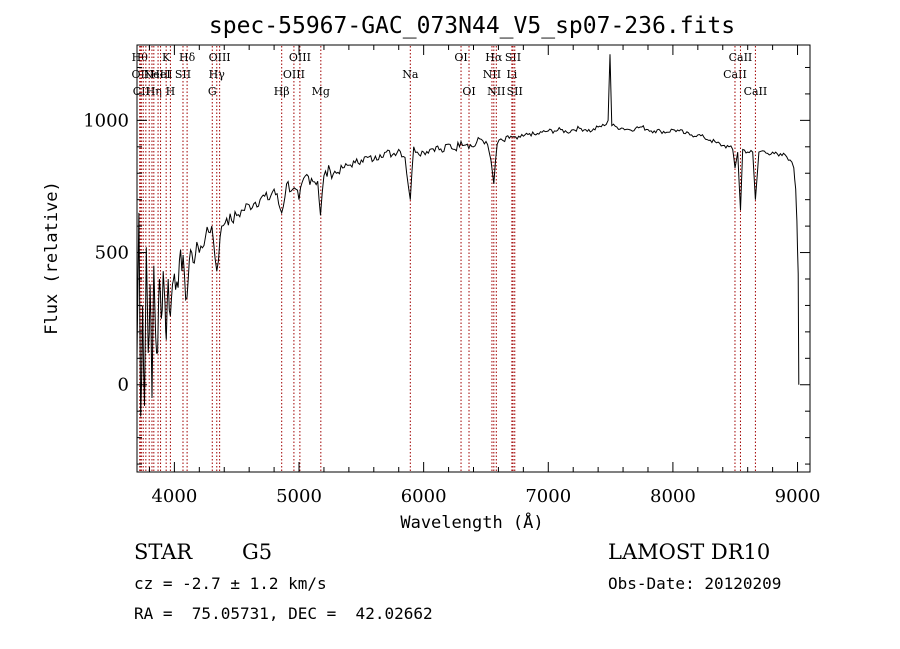  I want to click on spectral-subclass: G5, so click(257, 552).